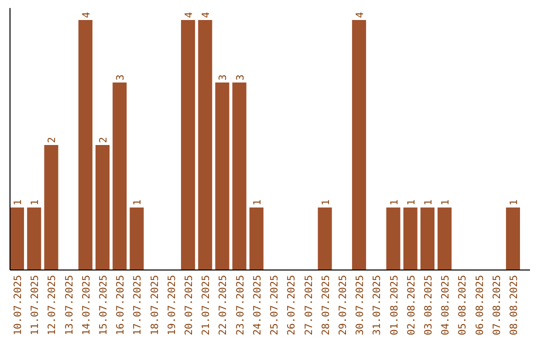  What do you see at coordinates (36, 305) in the screenshot?
I see `x-tick-label: 11.07.2025` at bounding box center [36, 305].